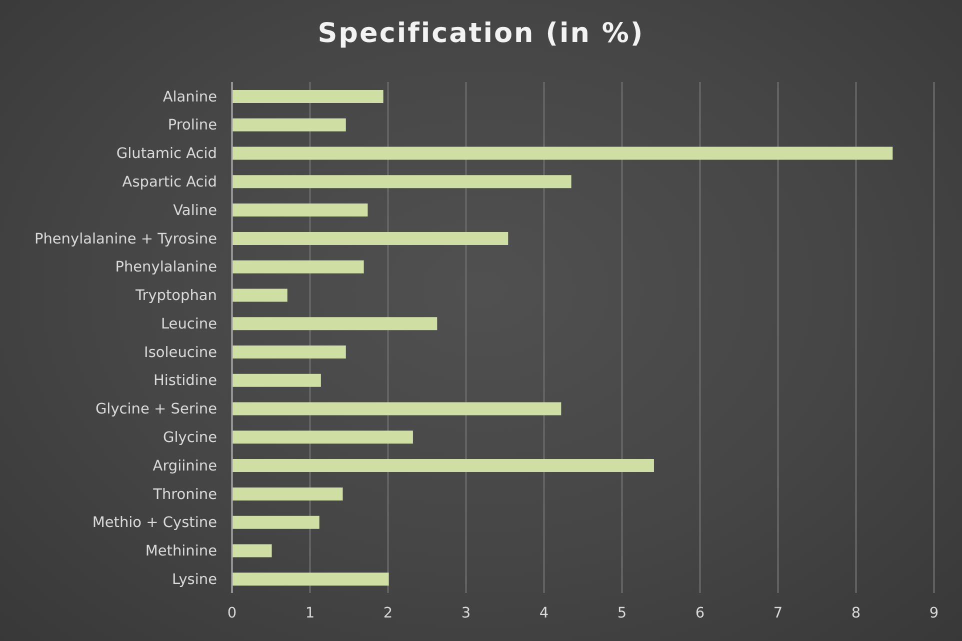  Describe the element at coordinates (190, 97) in the screenshot. I see `y-tick-label: Alanine` at that location.